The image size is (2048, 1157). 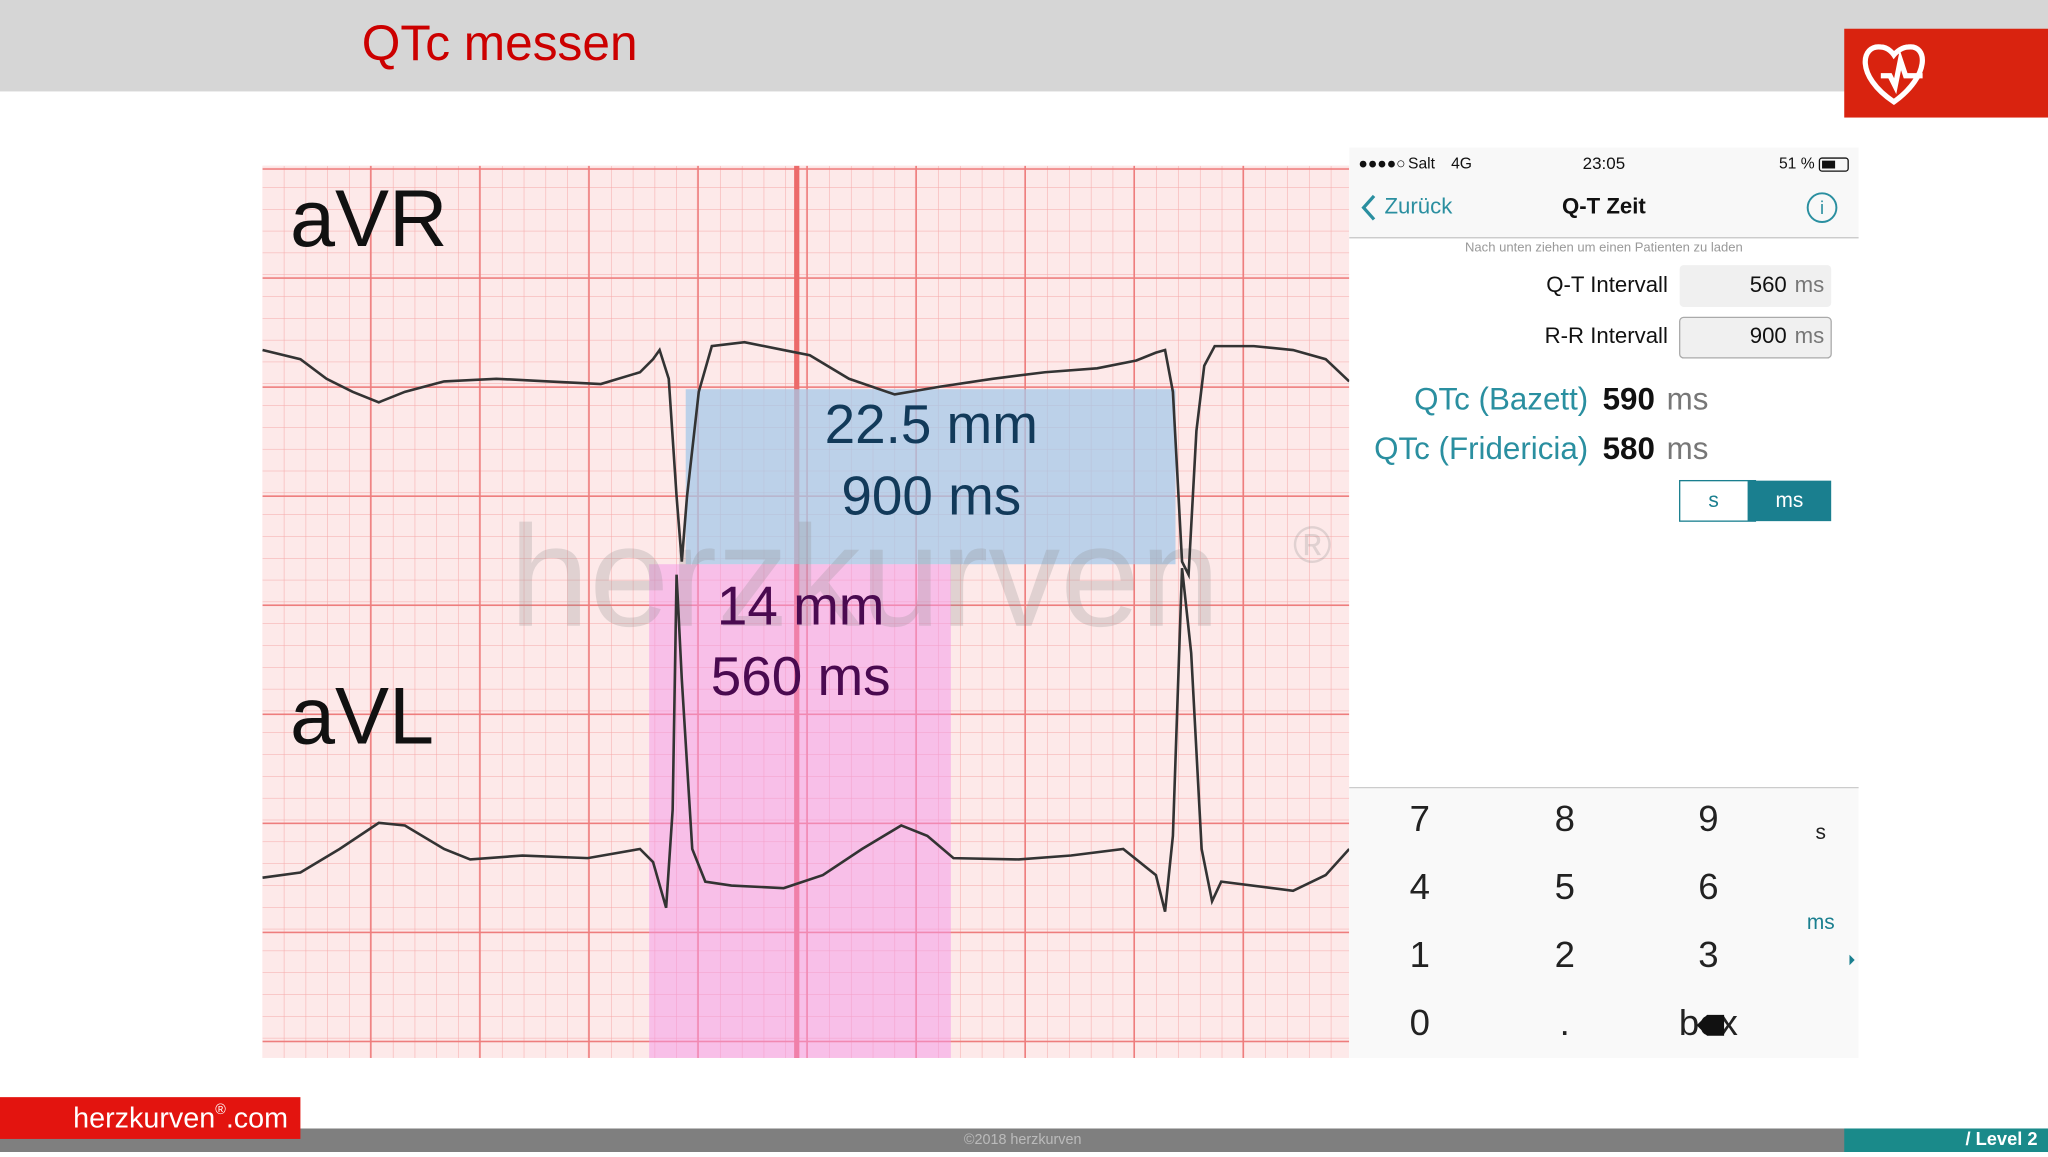 I want to click on qt-box, so click(x=800, y=811).